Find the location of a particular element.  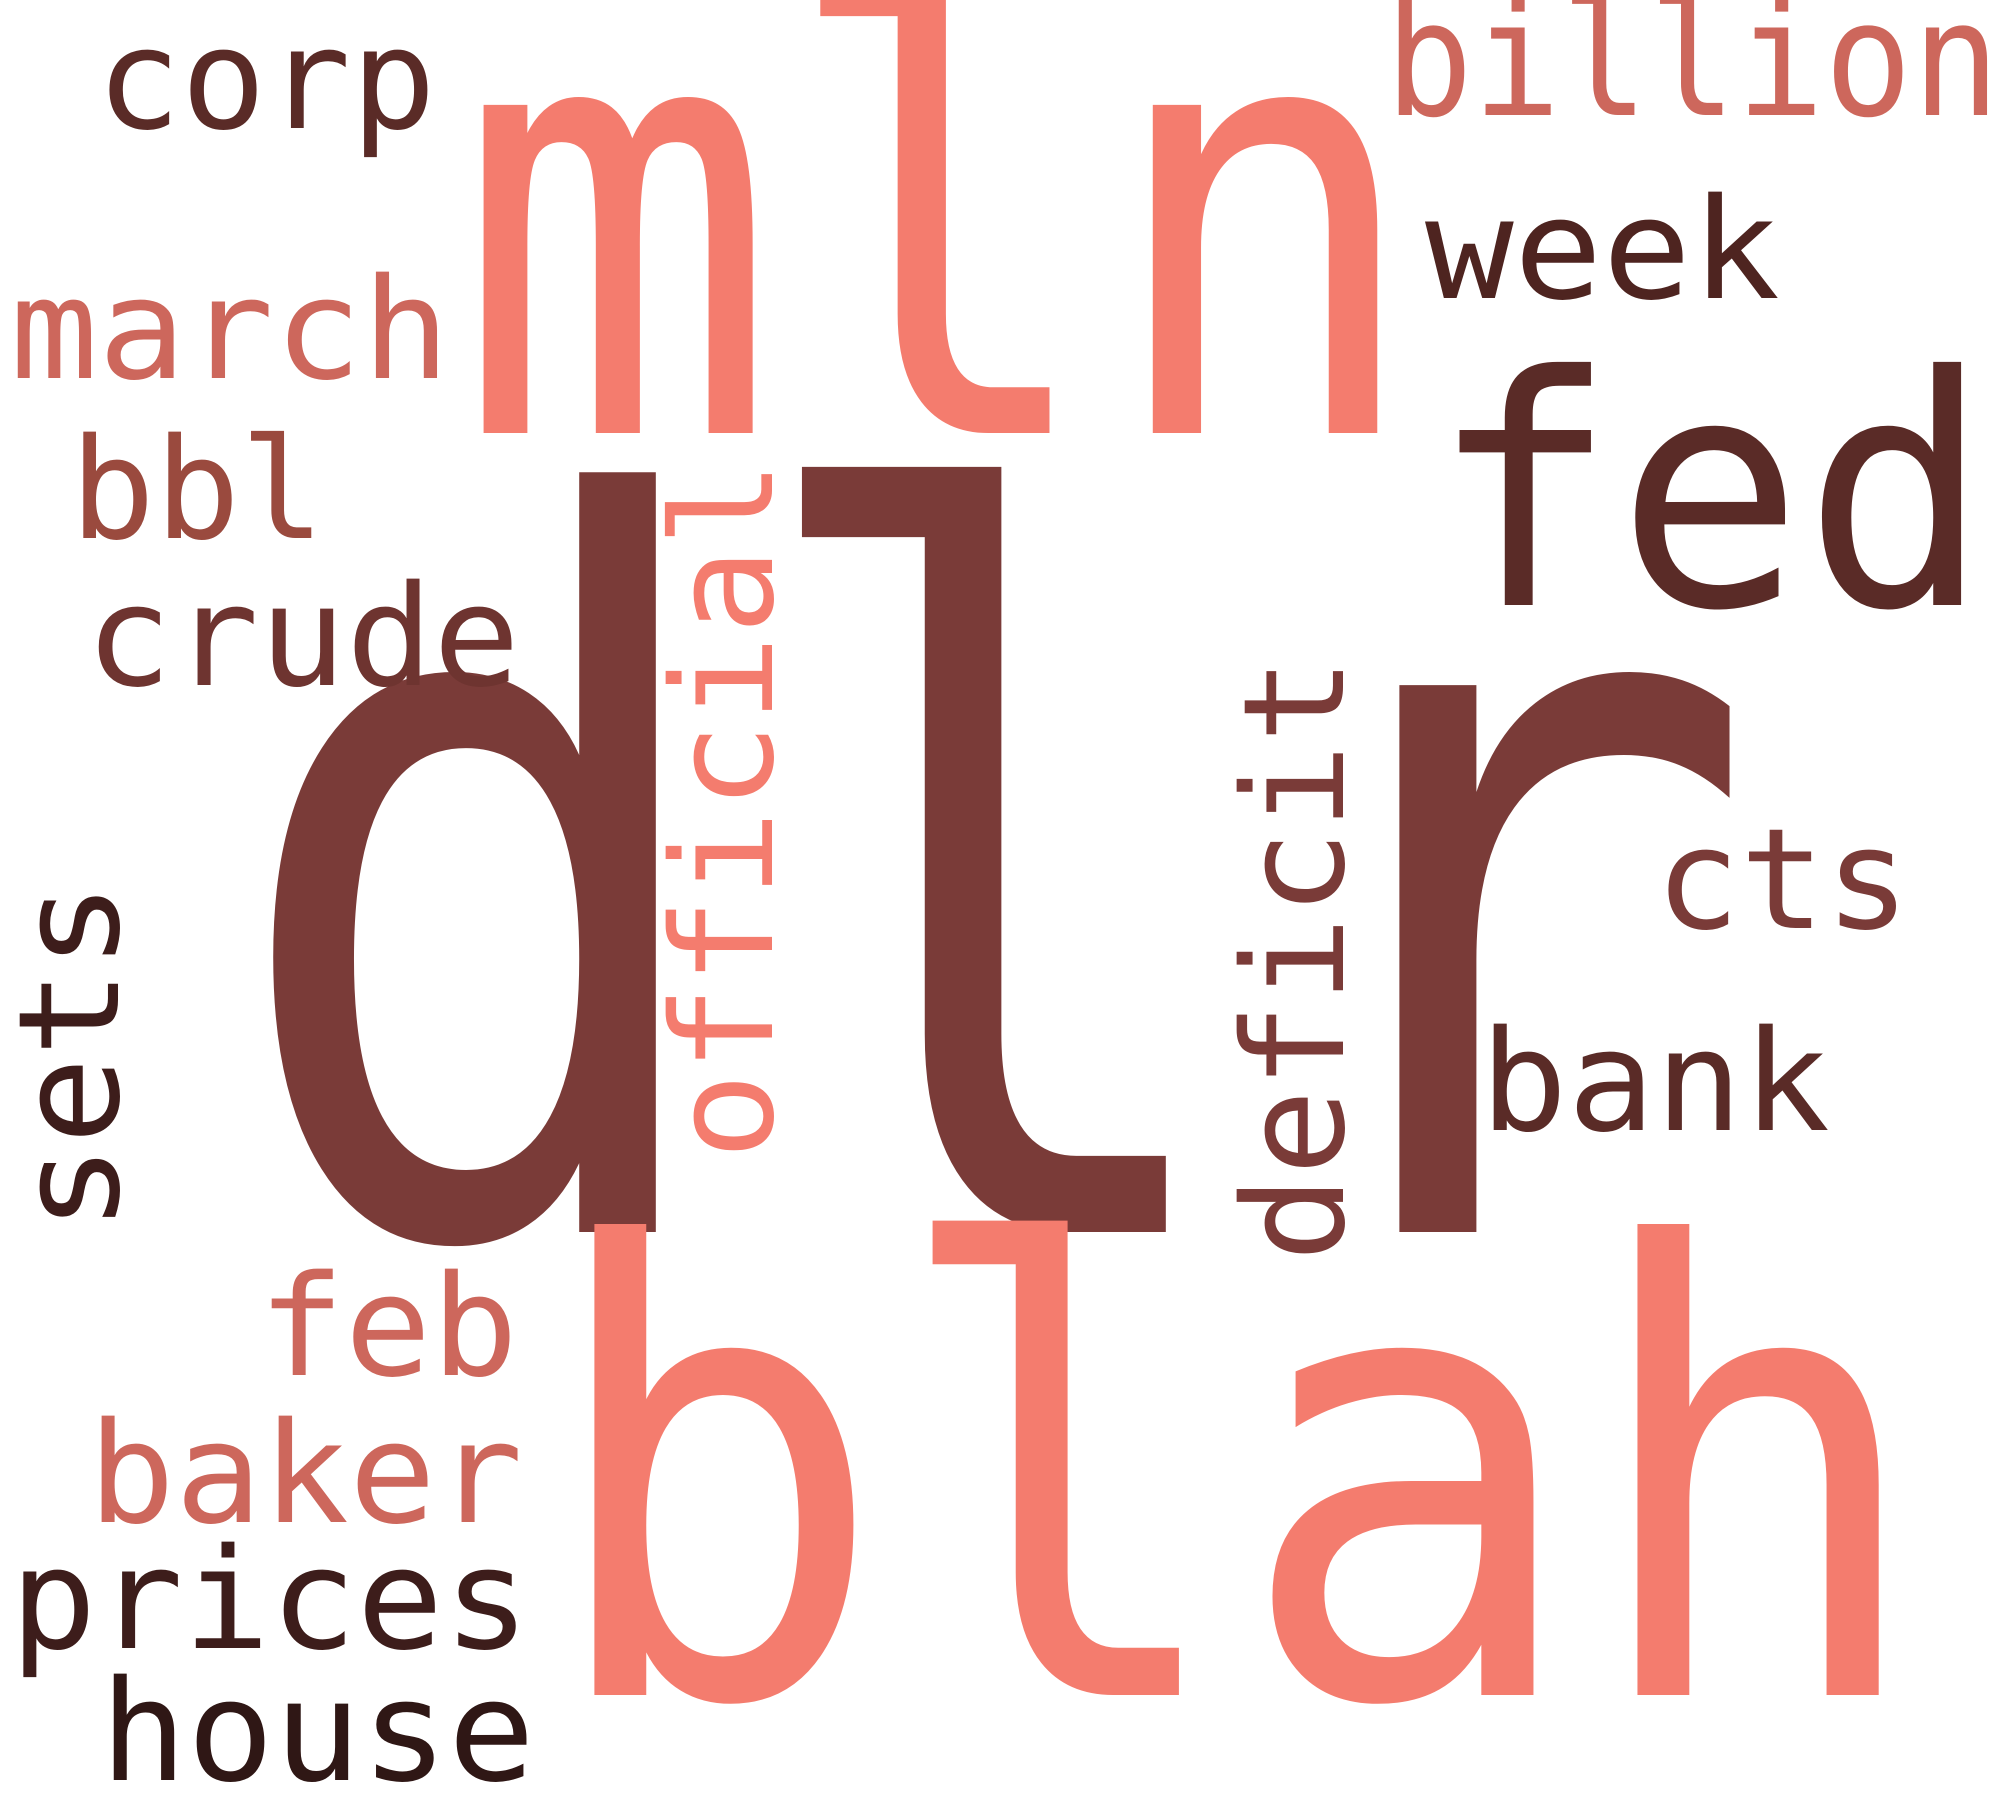

word-week: week is located at coordinates (1602, 250).